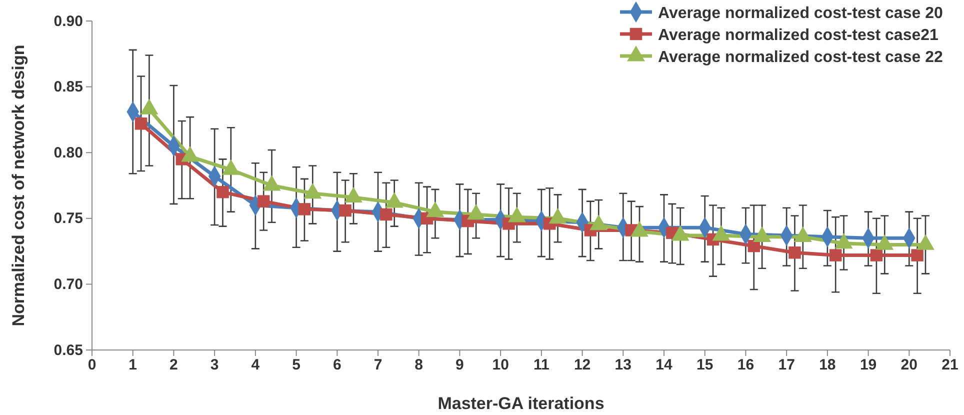  Describe the element at coordinates (582, 365) in the screenshot. I see `x-tick-label: 12` at that location.